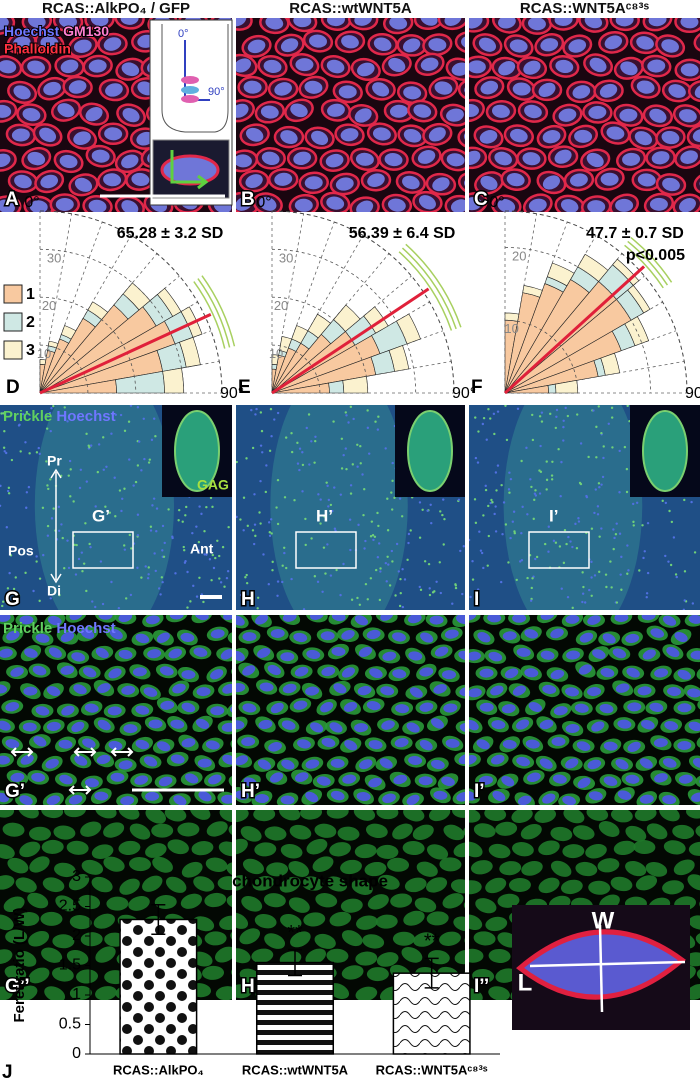 The height and width of the screenshot is (1083, 700). Describe the element at coordinates (276, 353) in the screenshot. I see `r-tick-label: 10` at that location.